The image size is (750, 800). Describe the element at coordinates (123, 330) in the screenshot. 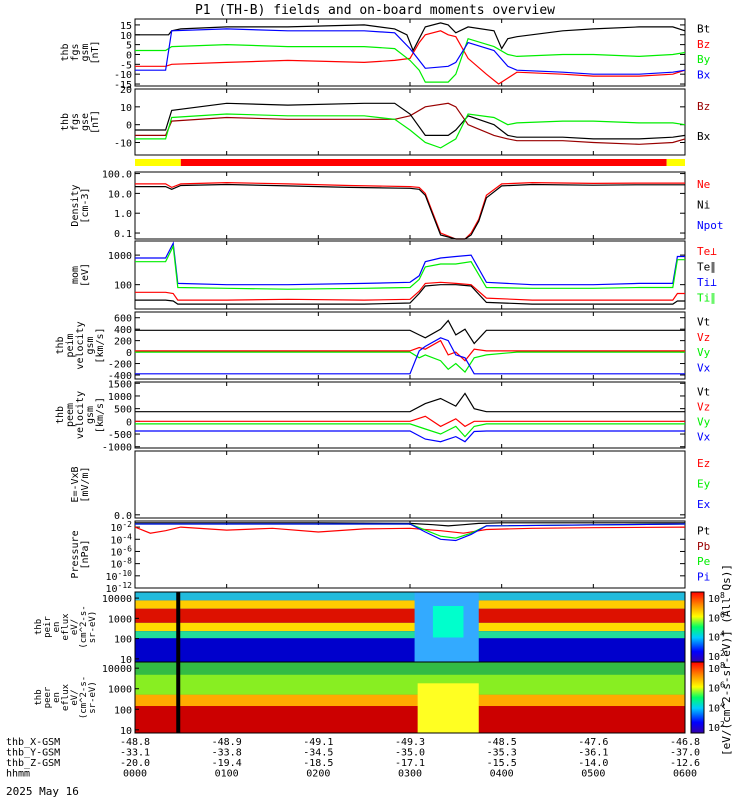

I see `y-tick-label: 400` at that location.